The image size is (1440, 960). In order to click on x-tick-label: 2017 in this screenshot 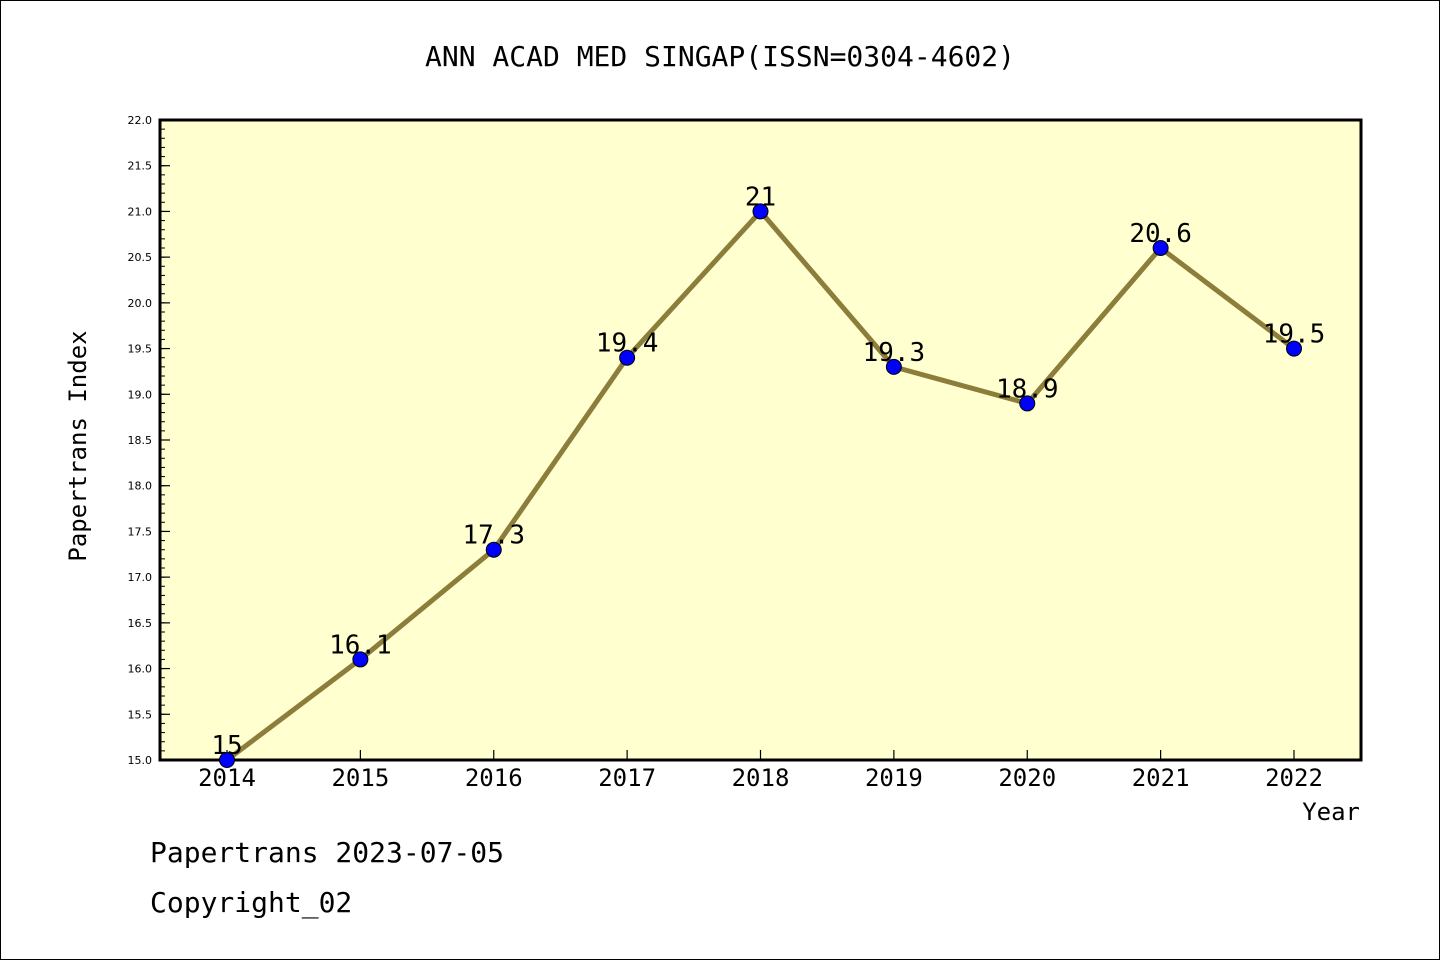, I will do `click(627, 778)`.